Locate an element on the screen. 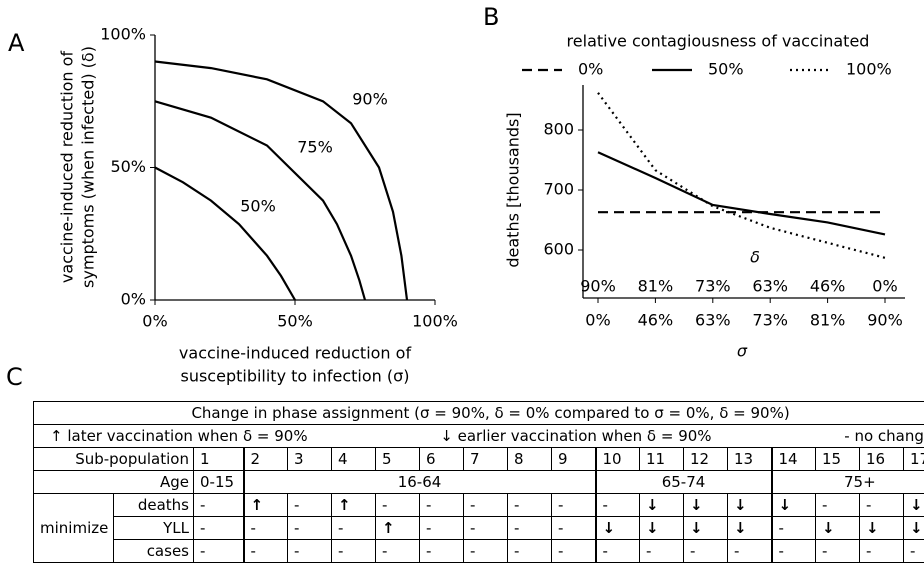  line is located at coordinates (741, 193).